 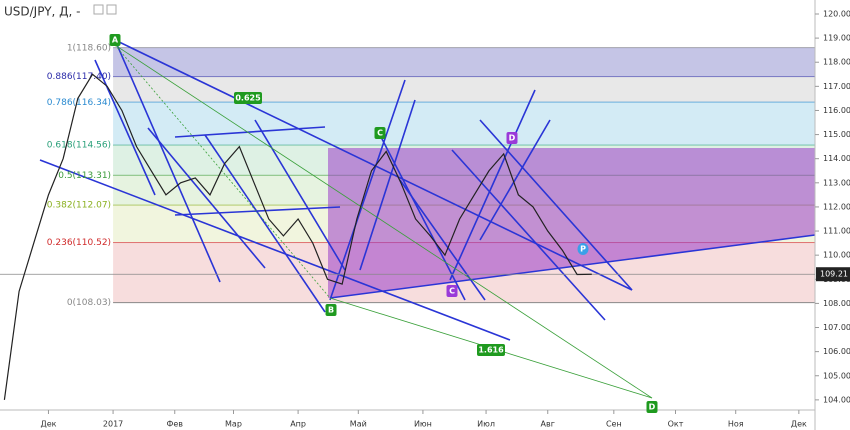 What do you see at coordinates (836, 62) in the screenshot?
I see `y-tick-label: 118.00` at bounding box center [836, 62].